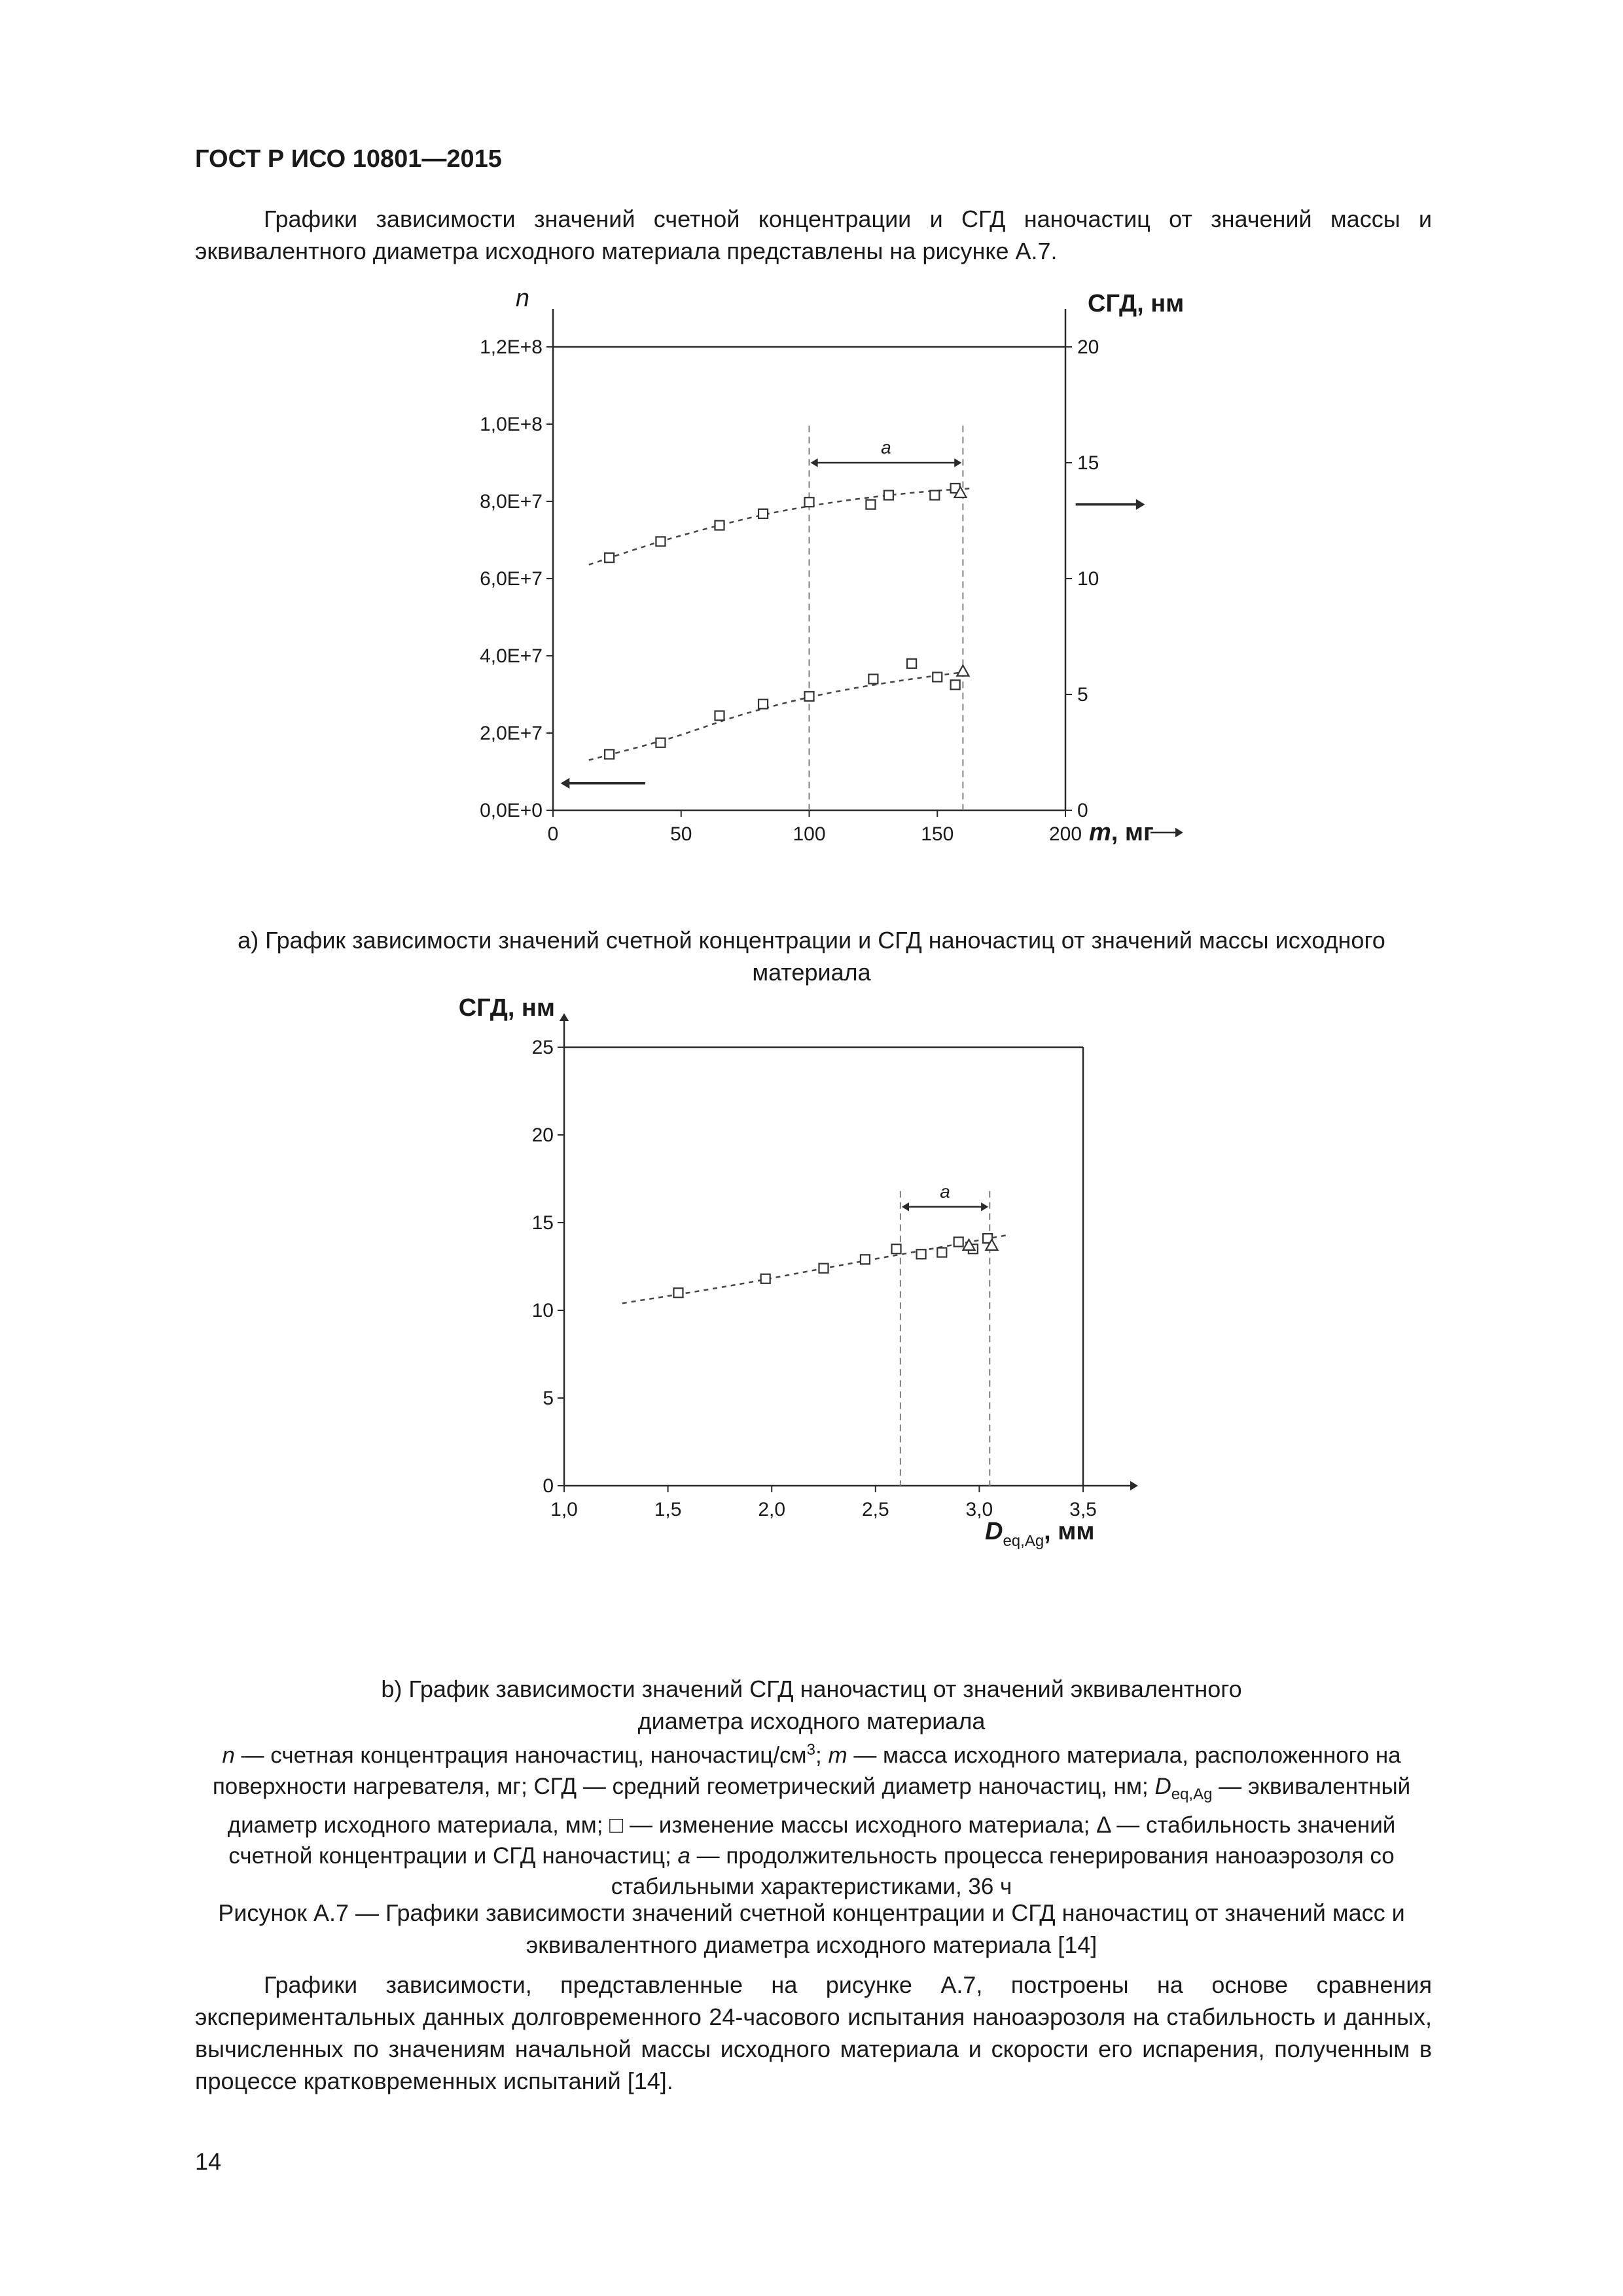 Image resolution: width=1623 pixels, height=2296 pixels. Describe the element at coordinates (1162, 1786) in the screenshot. I see `legend-symbol-d: D` at that location.